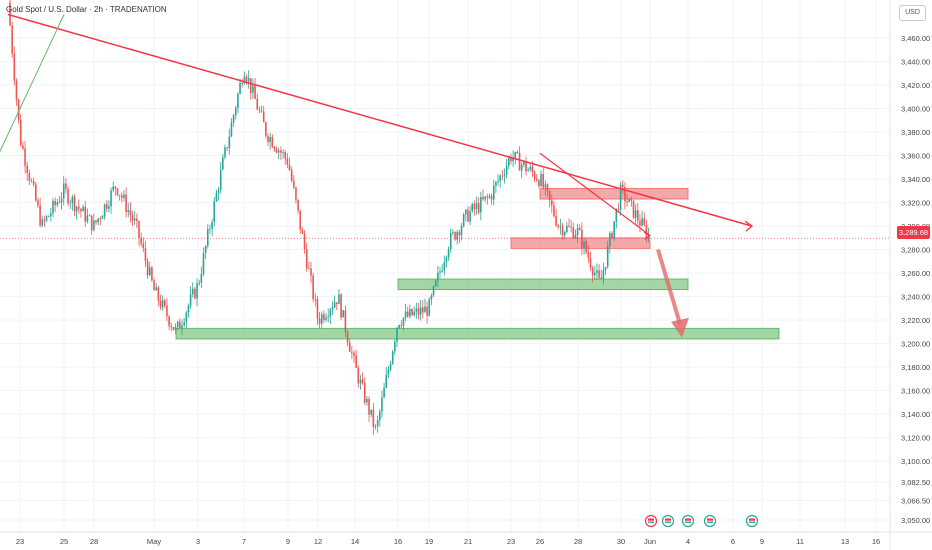 This screenshot has width=932, height=550. What do you see at coordinates (647, 236) in the screenshot?
I see `short-trendline-arrowhead` at bounding box center [647, 236].